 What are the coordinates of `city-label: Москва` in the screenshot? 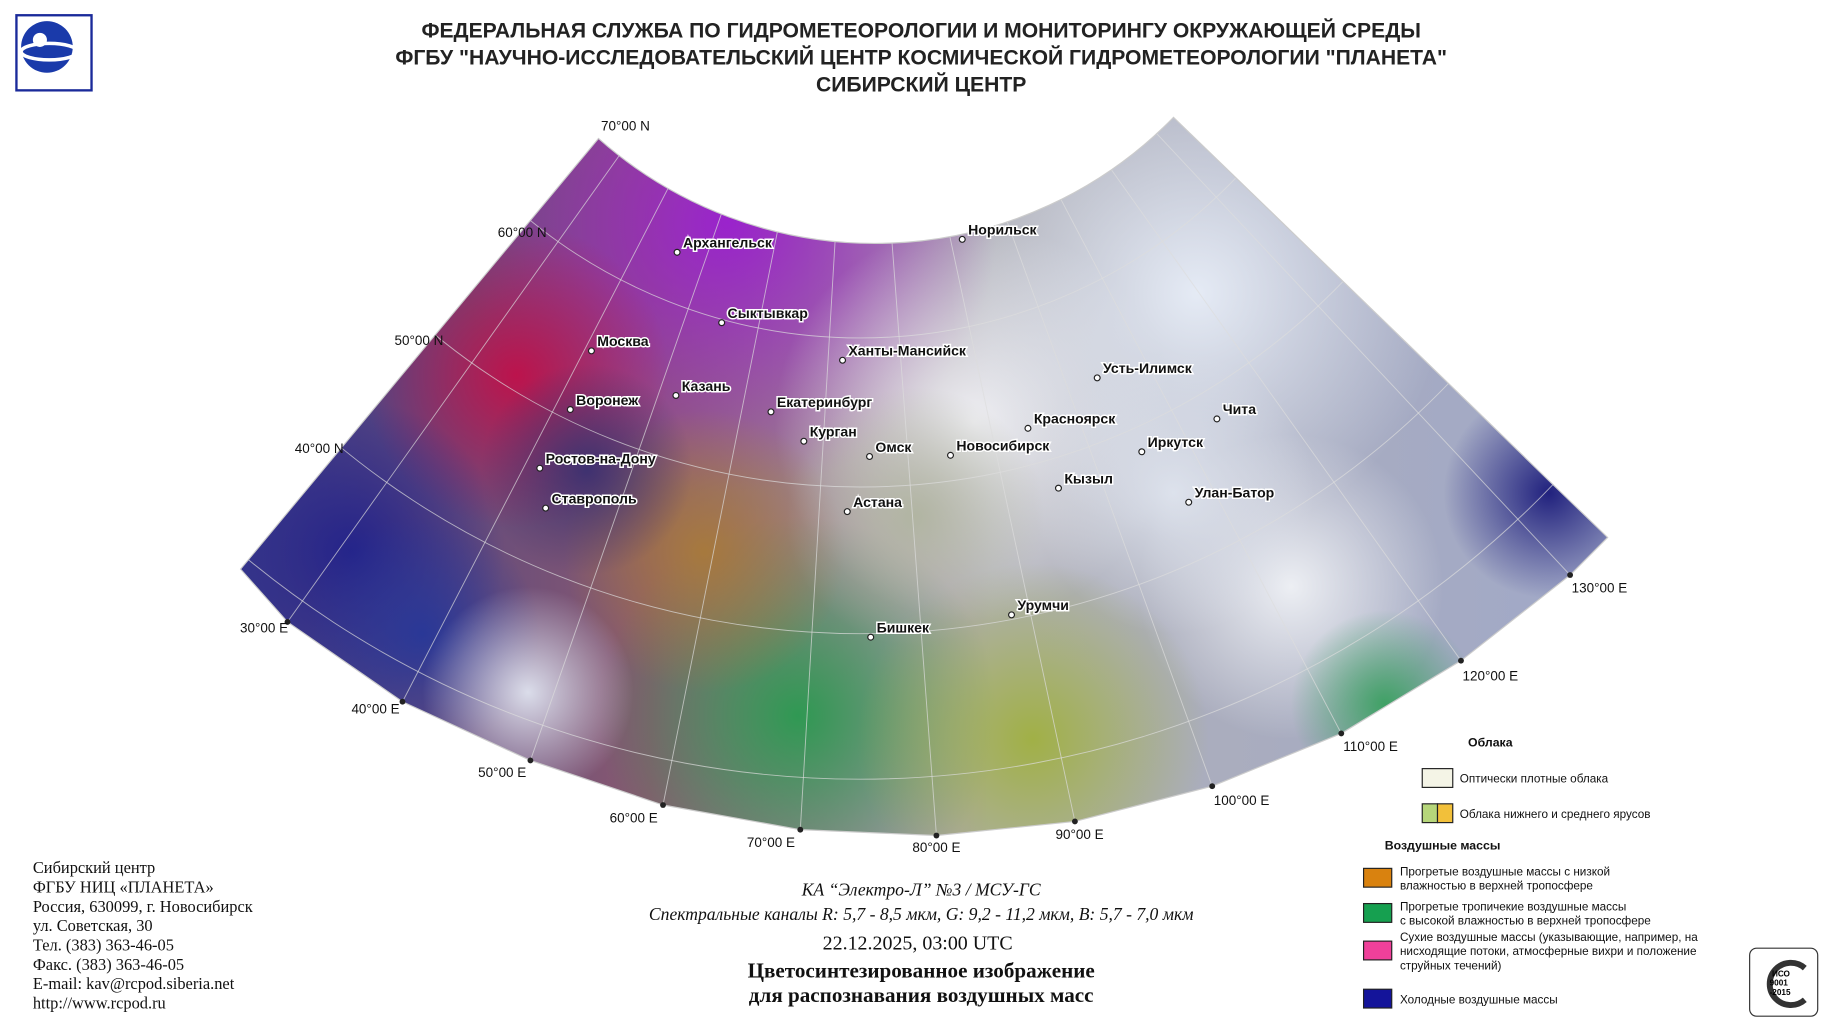 It's located at (622, 341).